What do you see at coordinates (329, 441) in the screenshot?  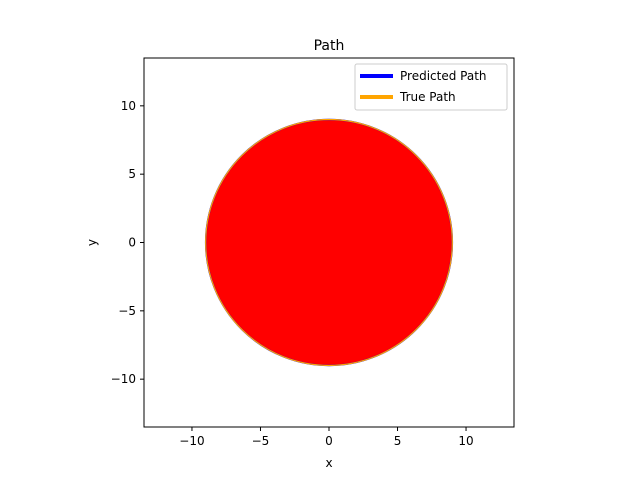 I see `x-tick-label: 0` at bounding box center [329, 441].